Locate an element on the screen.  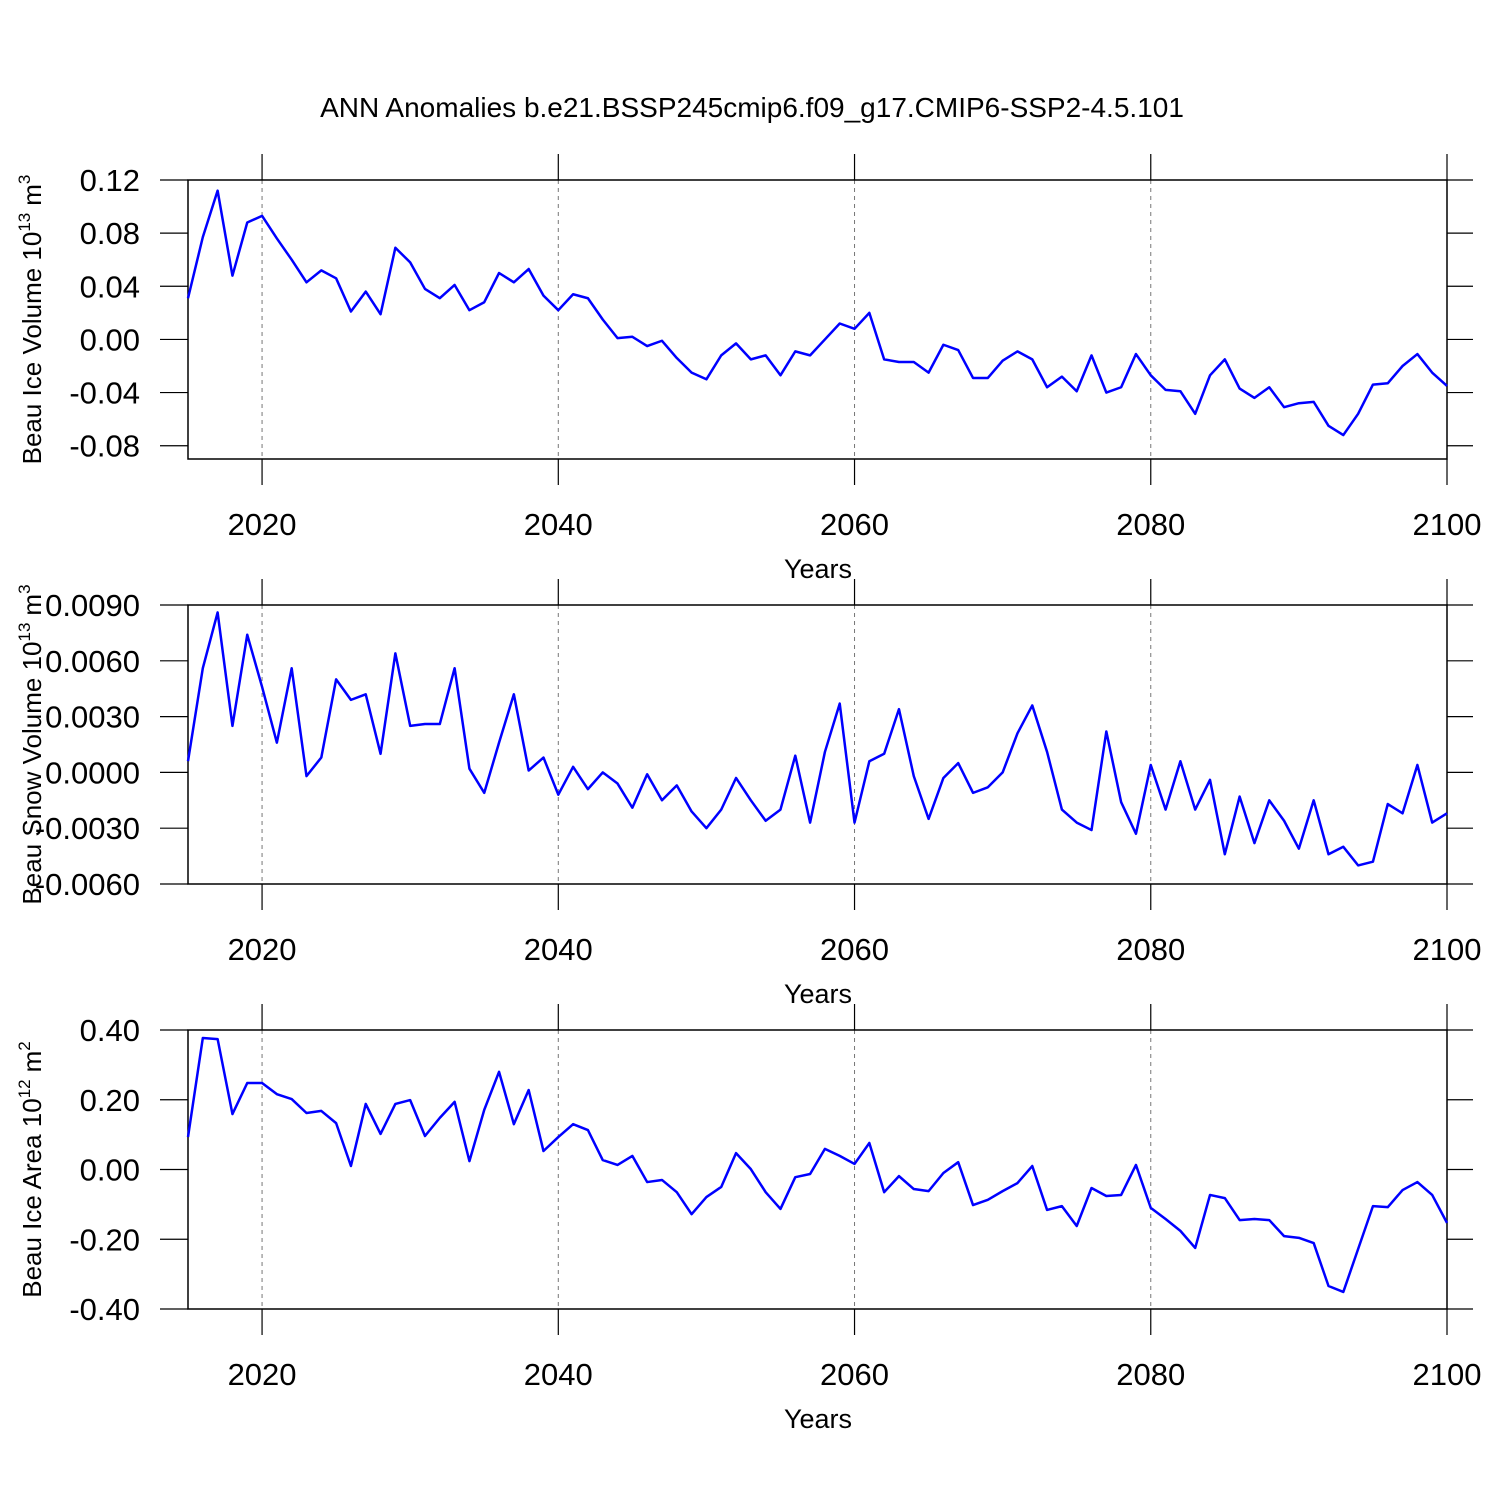
y-tick-label: -0.0030 is located at coordinates (87, 828).